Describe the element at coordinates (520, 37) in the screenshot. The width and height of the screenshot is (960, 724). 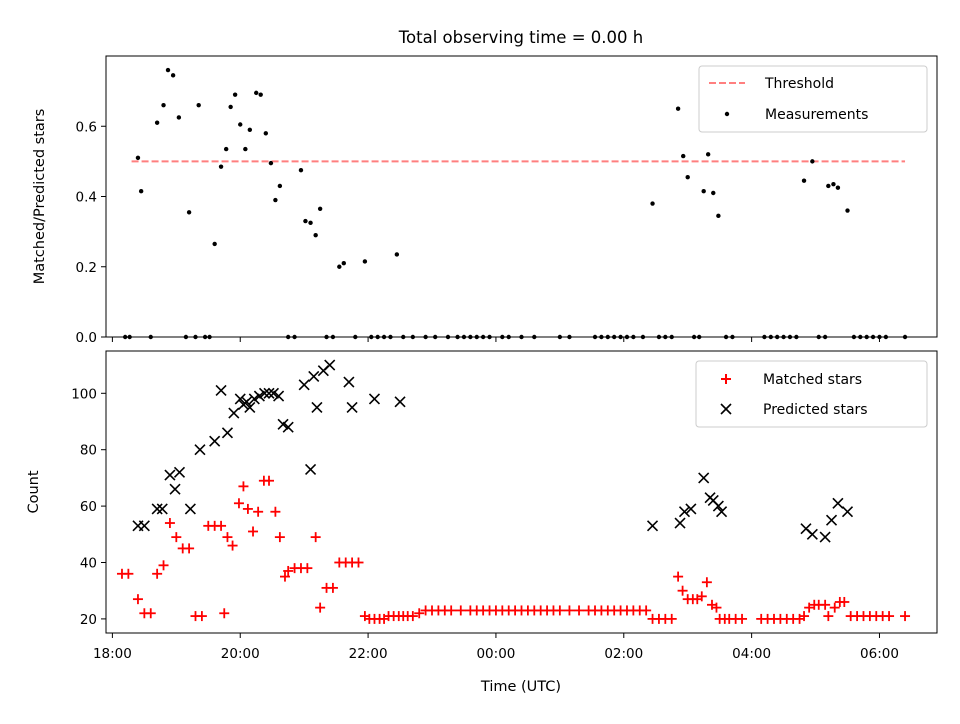
I see `chart-title: Total observing time = 0.00 h` at that location.